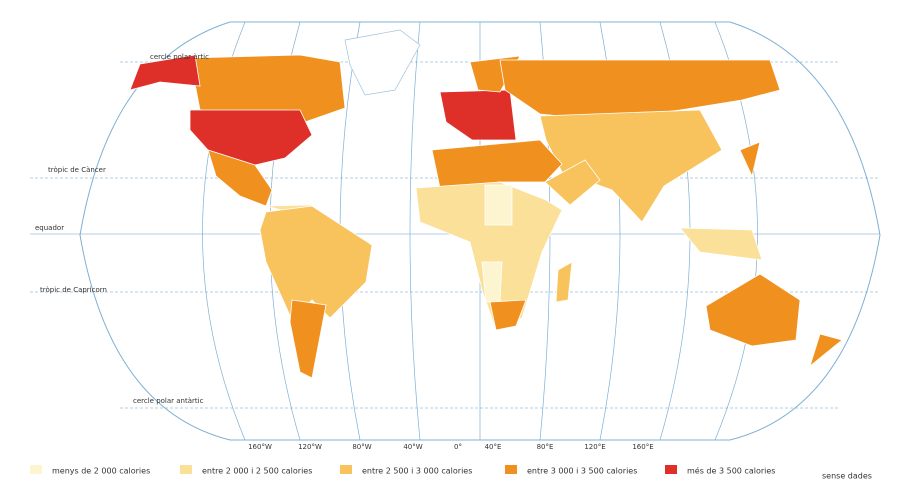 The height and width of the screenshot is (488, 900). I want to click on legend-label: més de 3 500 calories, so click(731, 471).